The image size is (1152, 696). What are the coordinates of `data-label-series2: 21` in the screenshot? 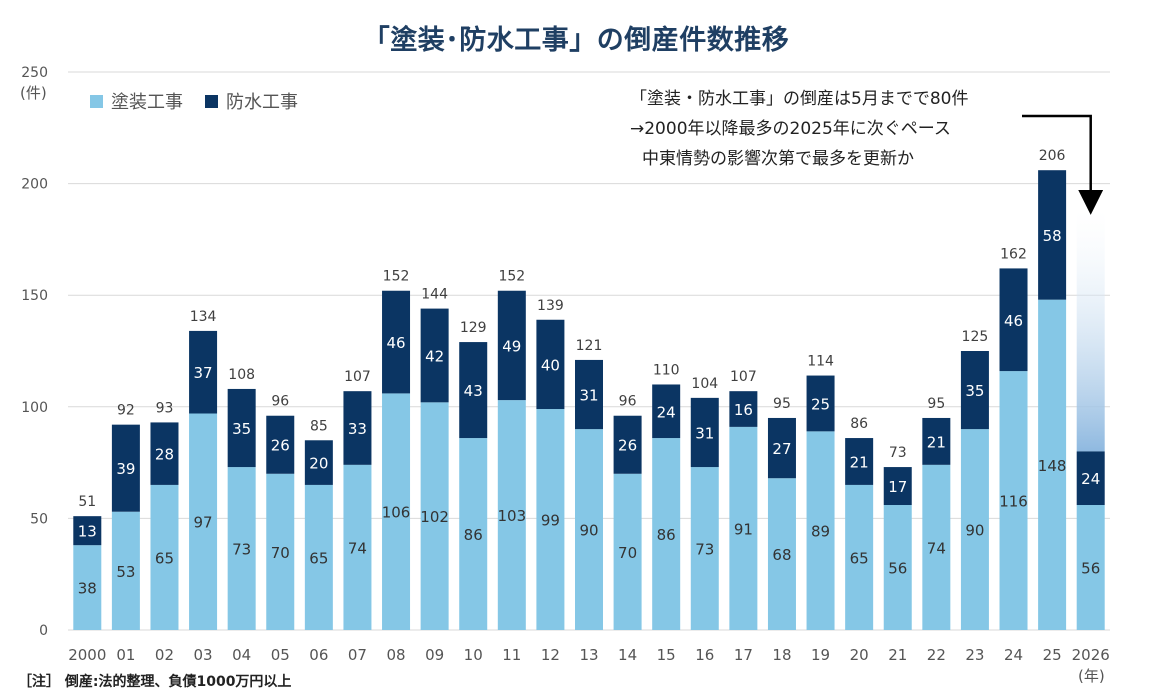 It's located at (859, 462).